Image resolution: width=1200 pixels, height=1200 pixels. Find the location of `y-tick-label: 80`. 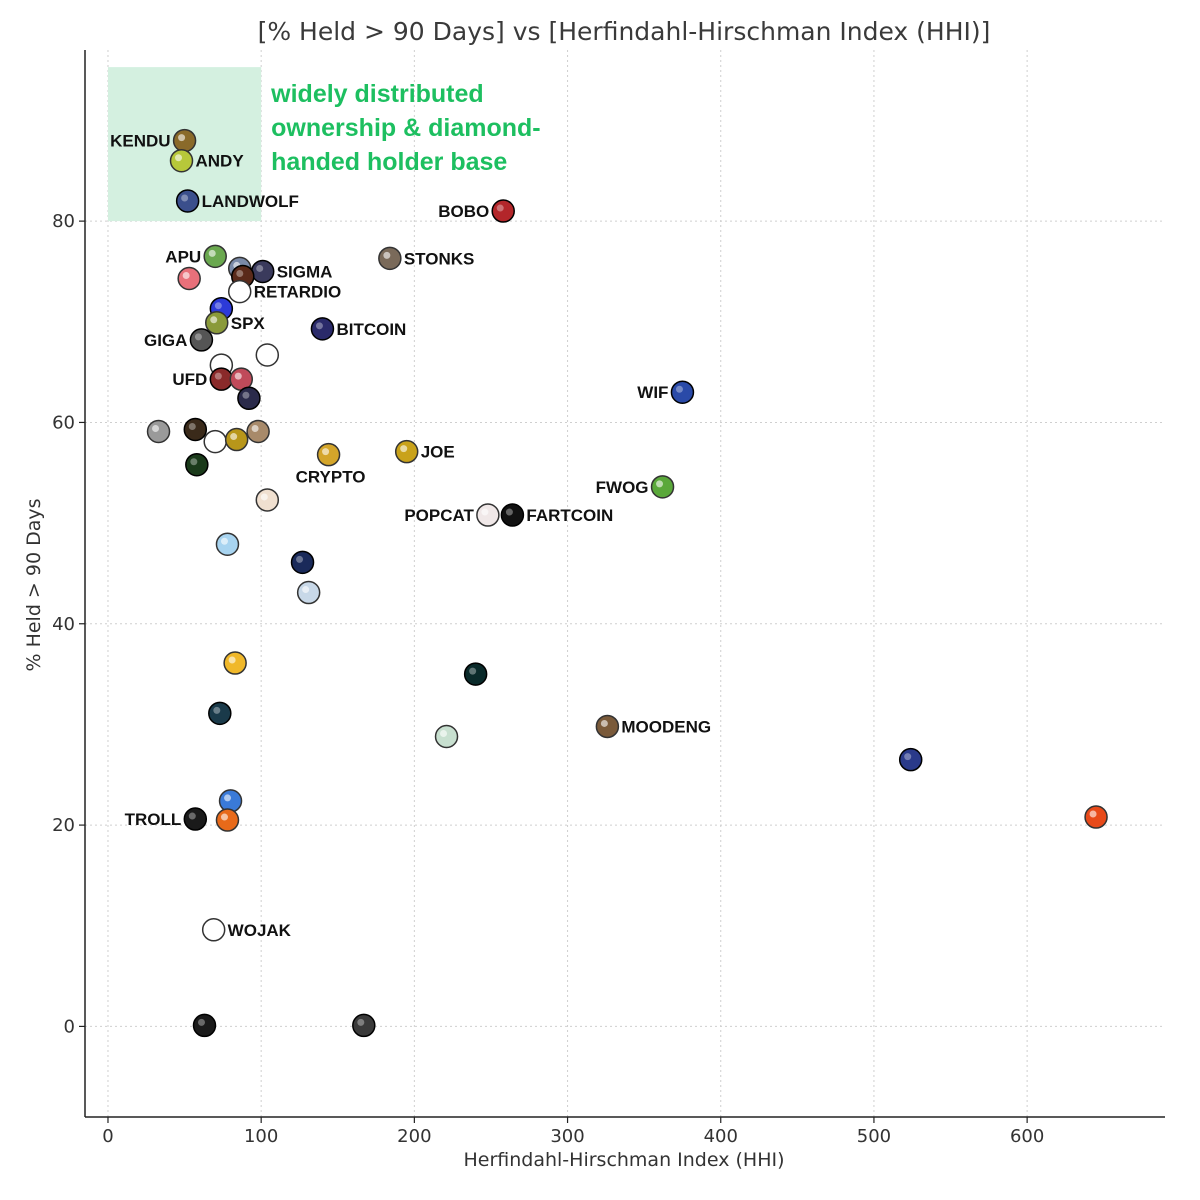

y-tick-label: 80 is located at coordinates (63, 221).